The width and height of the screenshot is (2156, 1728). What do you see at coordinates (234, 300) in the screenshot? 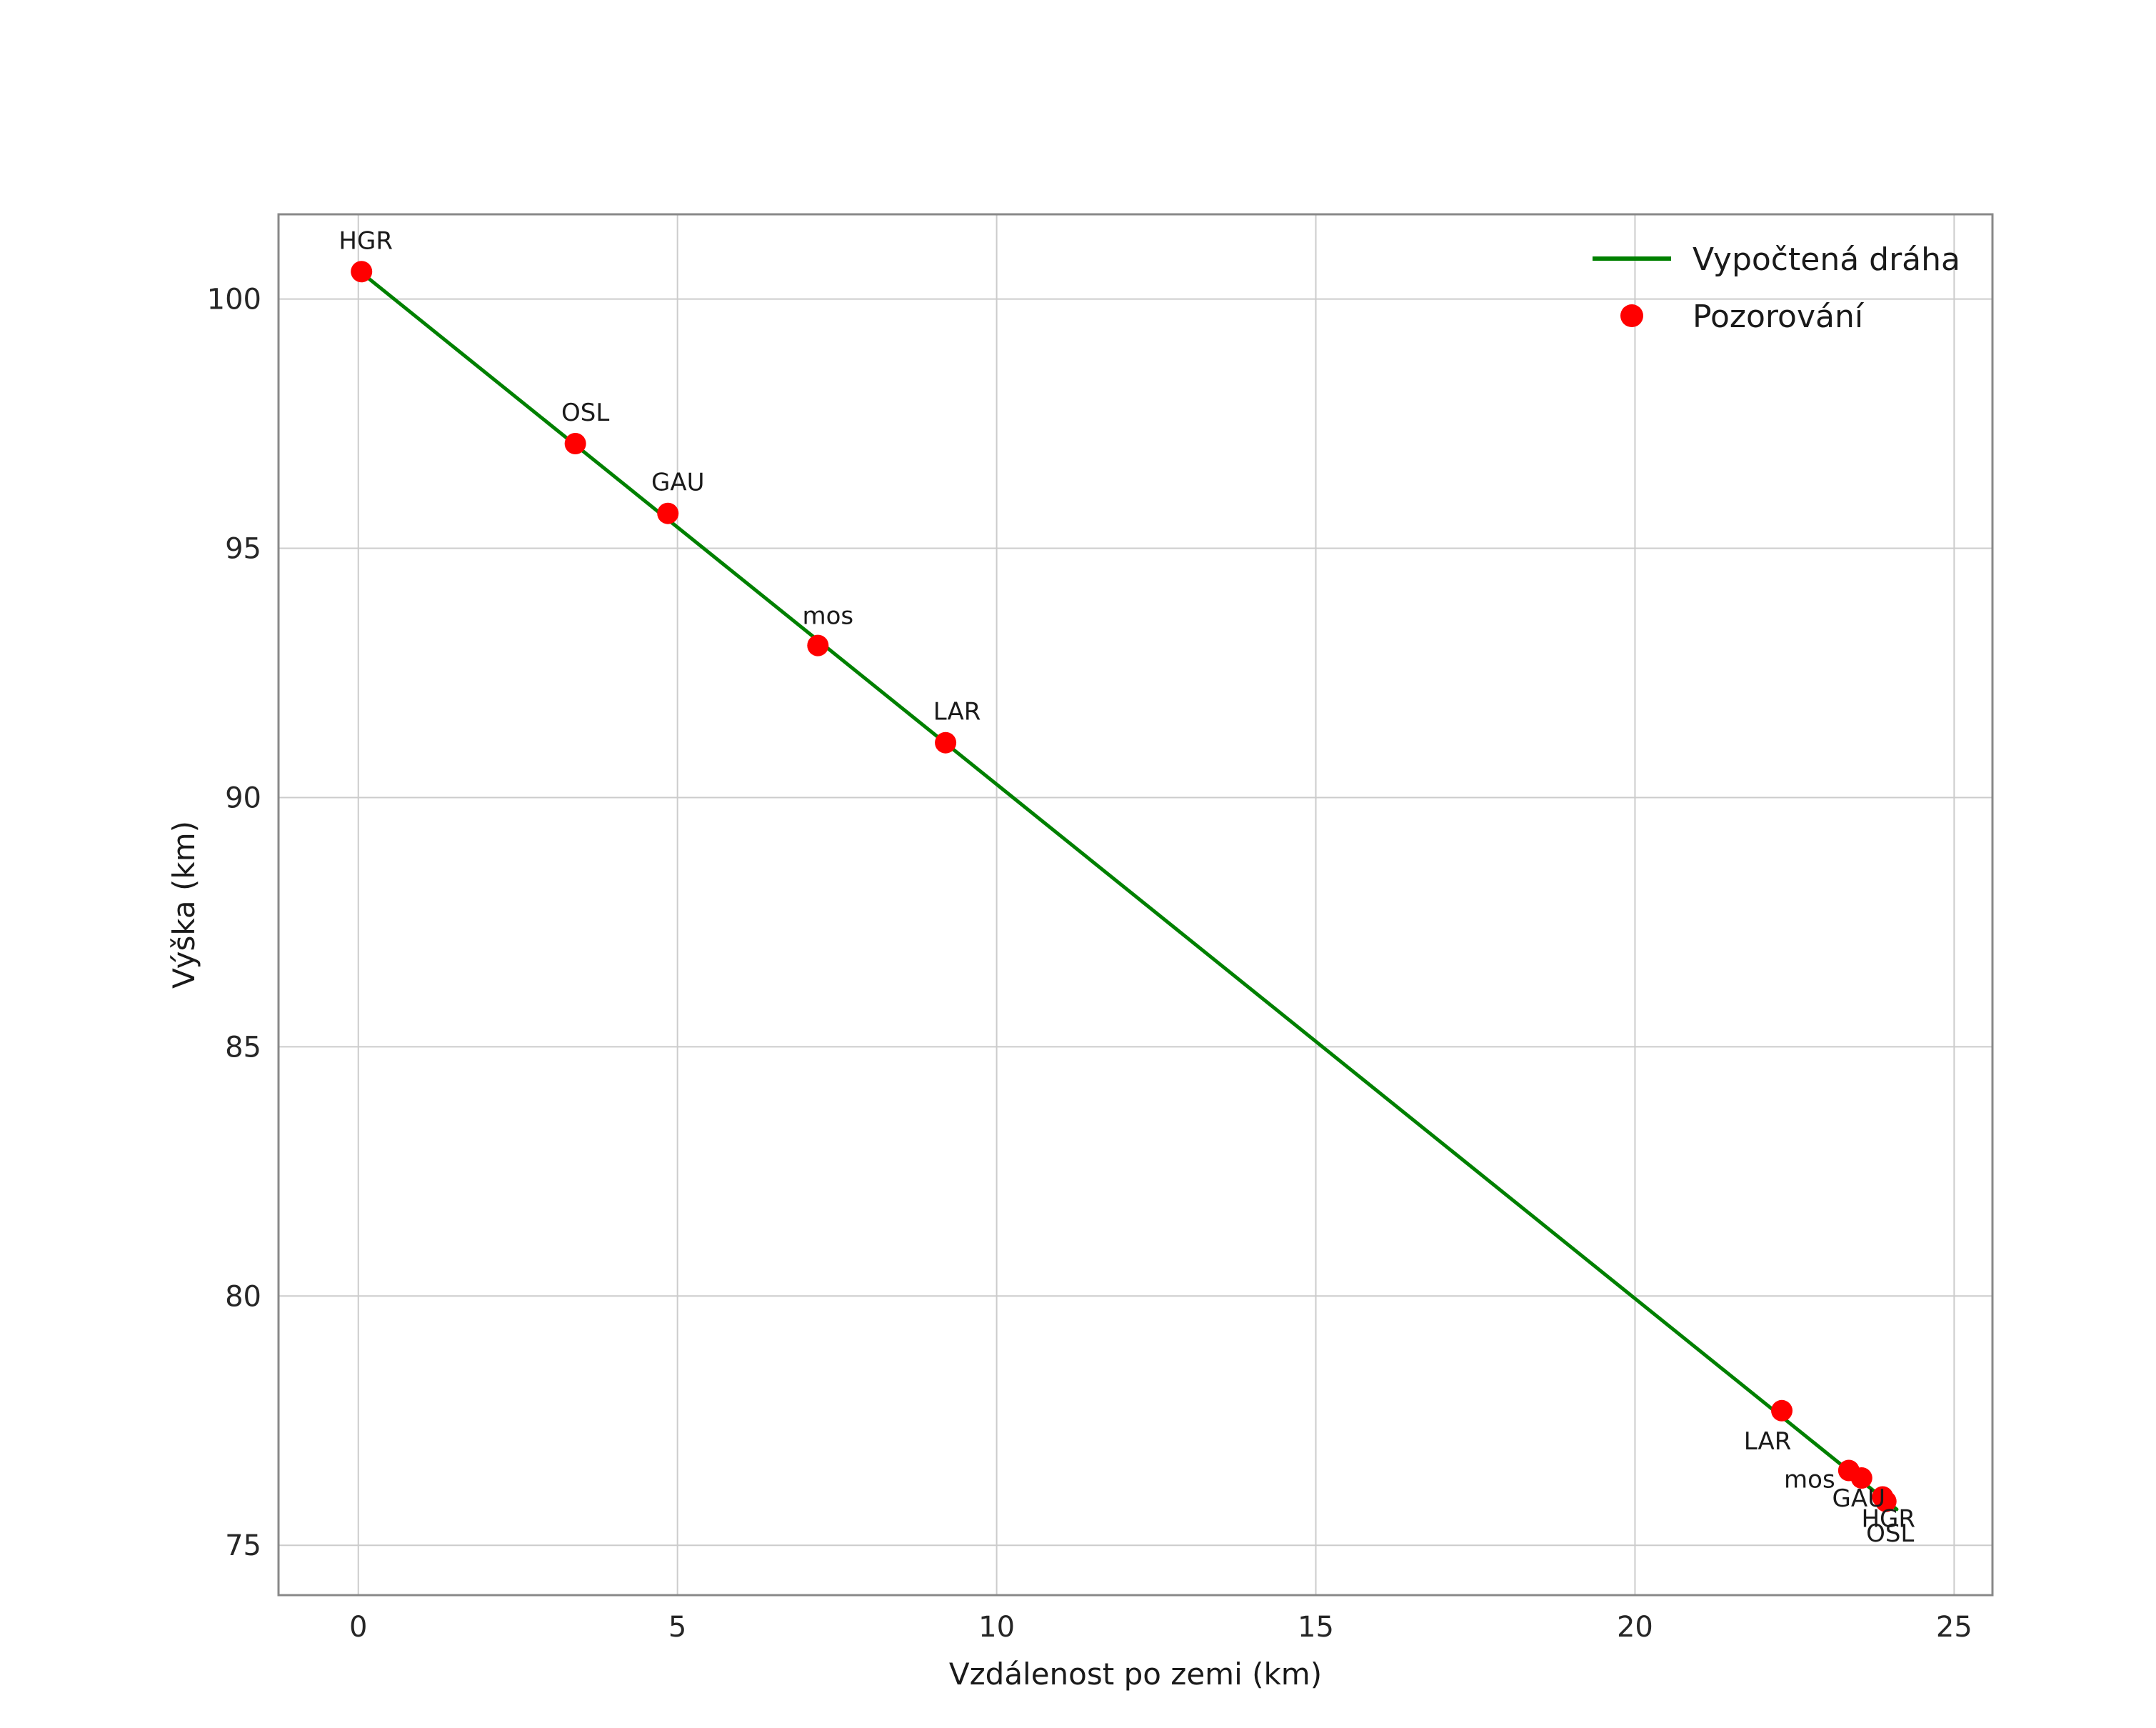
I see `y-tick-label: 100` at bounding box center [234, 300].